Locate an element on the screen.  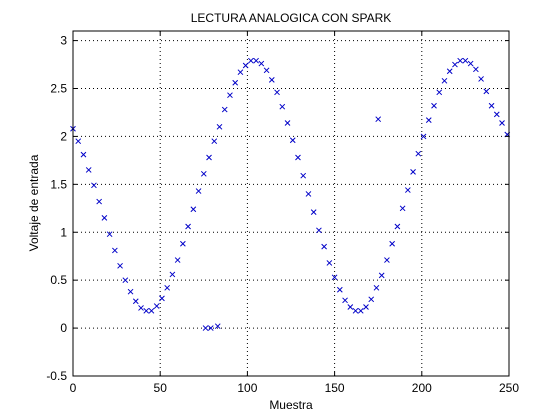
x-tick-label: 0 is located at coordinates (73, 388).